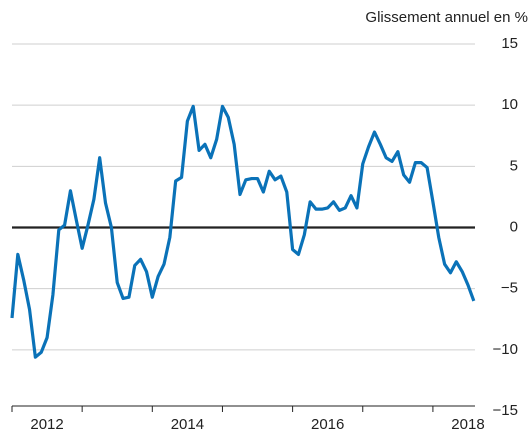 Image resolution: width=532 pixels, height=433 pixels. Describe the element at coordinates (505, 410) in the screenshot. I see `y-tick-label: −15` at that location.